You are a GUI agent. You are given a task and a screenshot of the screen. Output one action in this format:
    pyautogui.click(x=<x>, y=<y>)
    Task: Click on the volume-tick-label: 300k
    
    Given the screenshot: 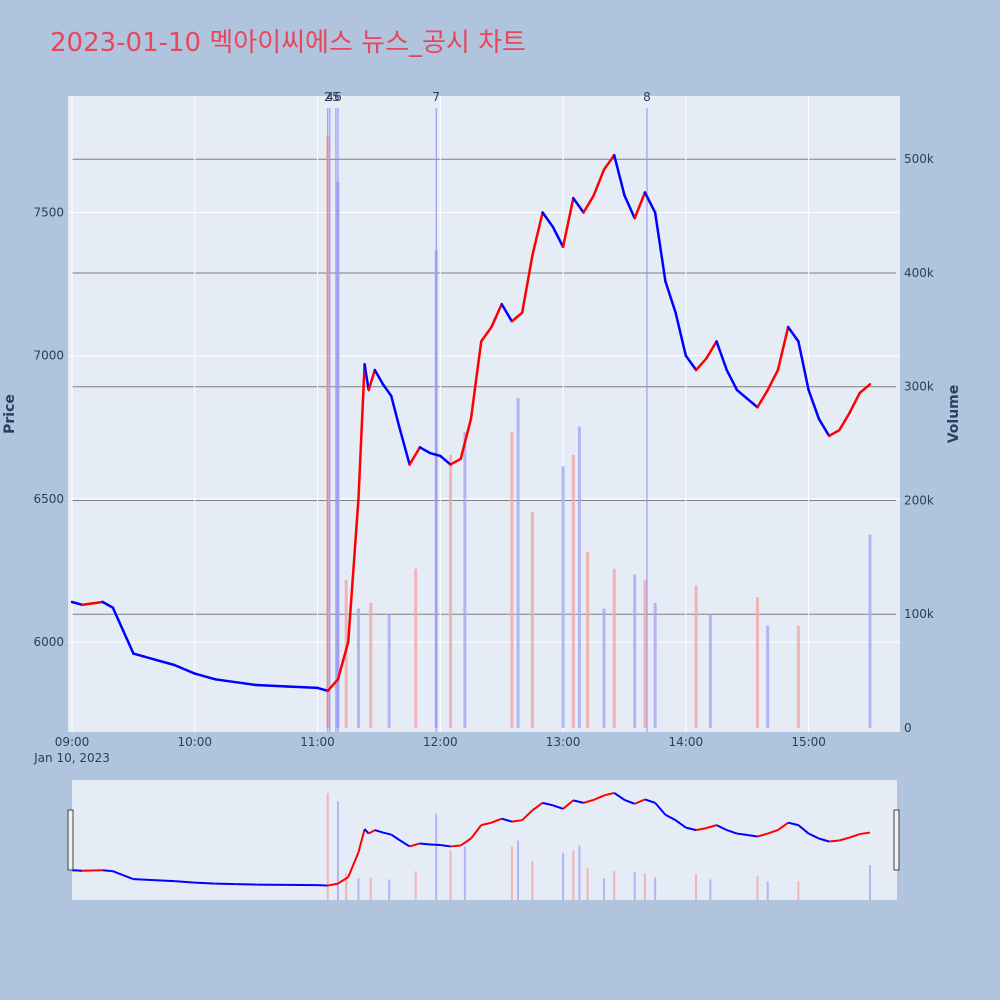 What is the action you would take?
    pyautogui.click(x=919, y=387)
    